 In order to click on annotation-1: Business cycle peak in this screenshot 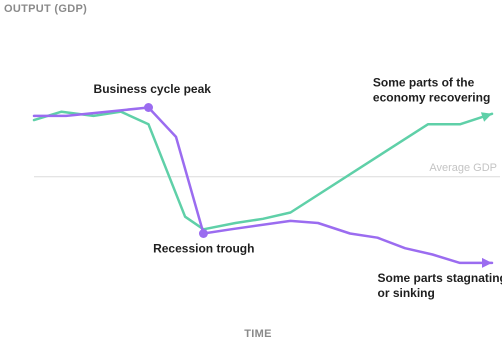, I will do `click(153, 89)`.